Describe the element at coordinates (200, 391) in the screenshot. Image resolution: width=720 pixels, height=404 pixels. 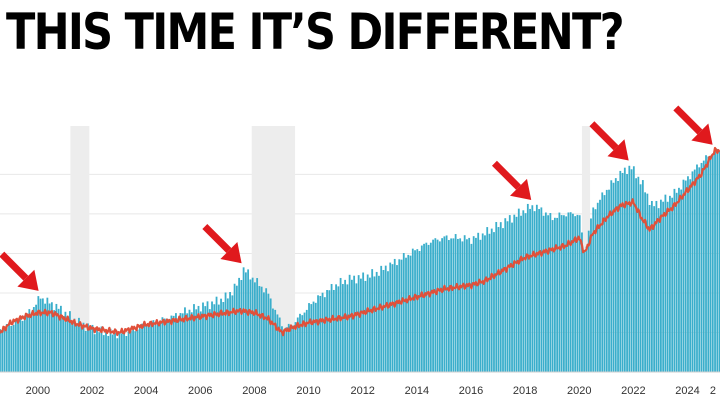
I see `x-tick-label: 2006` at that location.